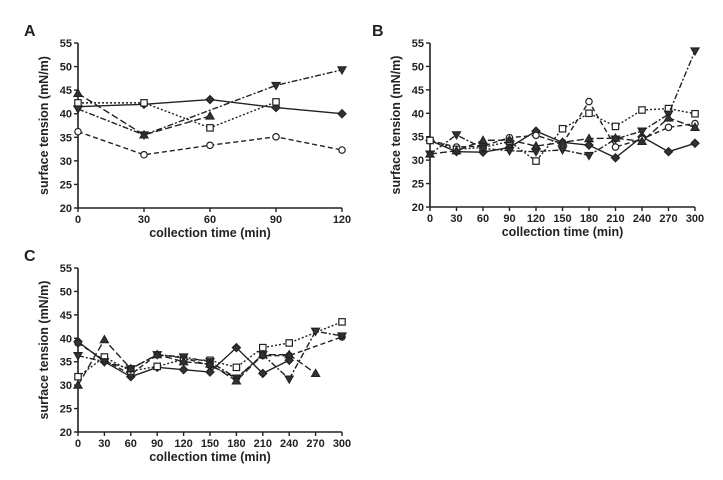  I want to click on x-tick-label: 120, so click(342, 220).